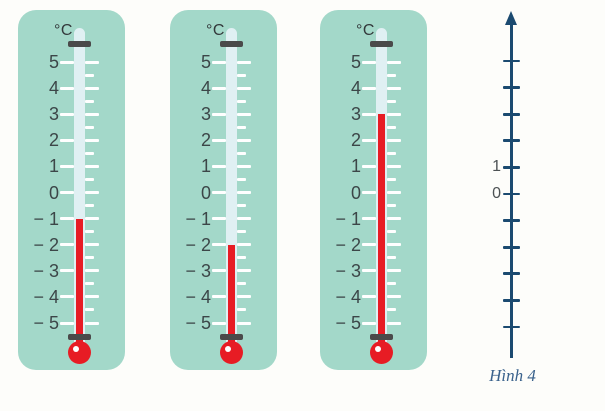 The image size is (605, 411). I want to click on bulb-highlight, so click(377, 348).